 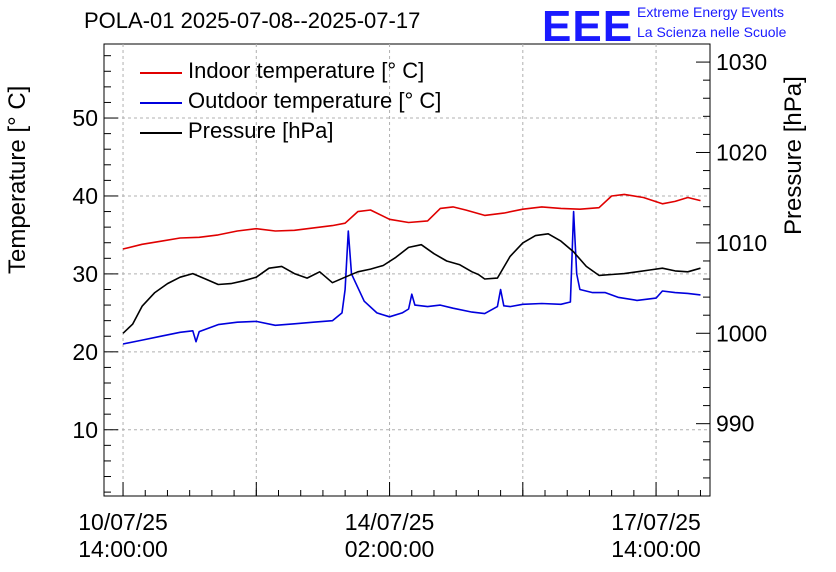 What do you see at coordinates (741, 62) in the screenshot?
I see `right-tick-label: 1030` at bounding box center [741, 62].